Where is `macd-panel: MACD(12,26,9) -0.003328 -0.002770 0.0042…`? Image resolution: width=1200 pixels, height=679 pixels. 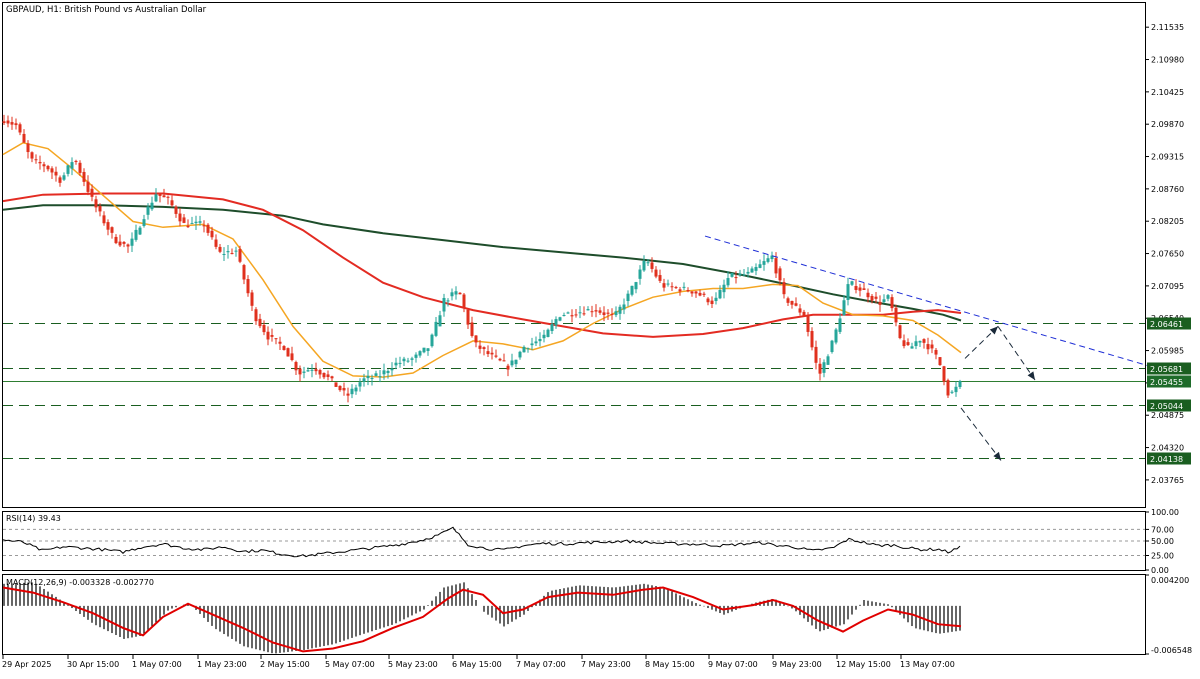
macd-panel: MACD(12,26,9) -0.003328 -0.002770 0.0042… is located at coordinates (597, 615).